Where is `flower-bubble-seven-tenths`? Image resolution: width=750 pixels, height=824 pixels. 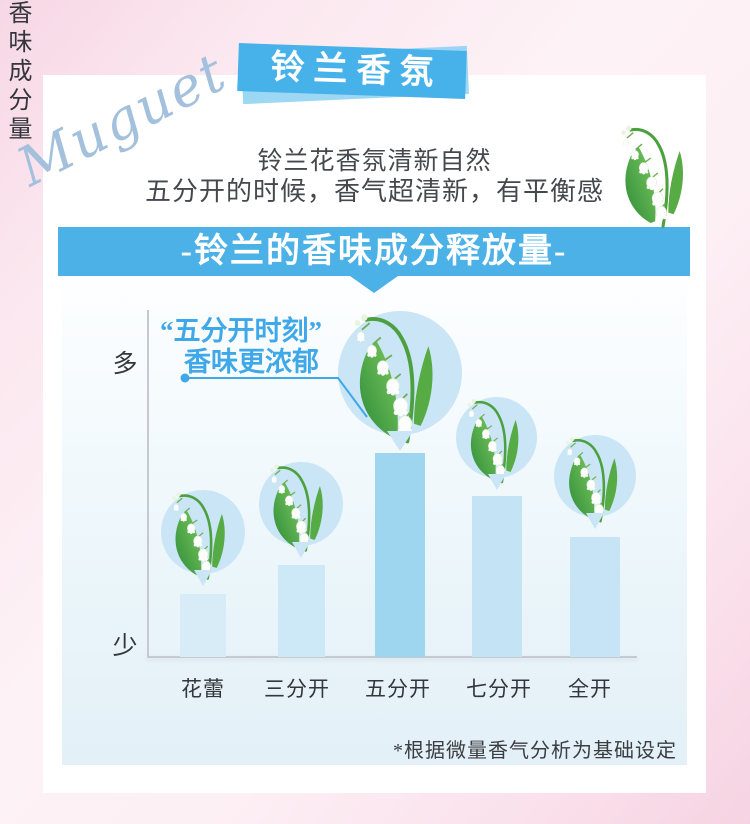
flower-bubble-seven-tenths is located at coordinates (496, 437).